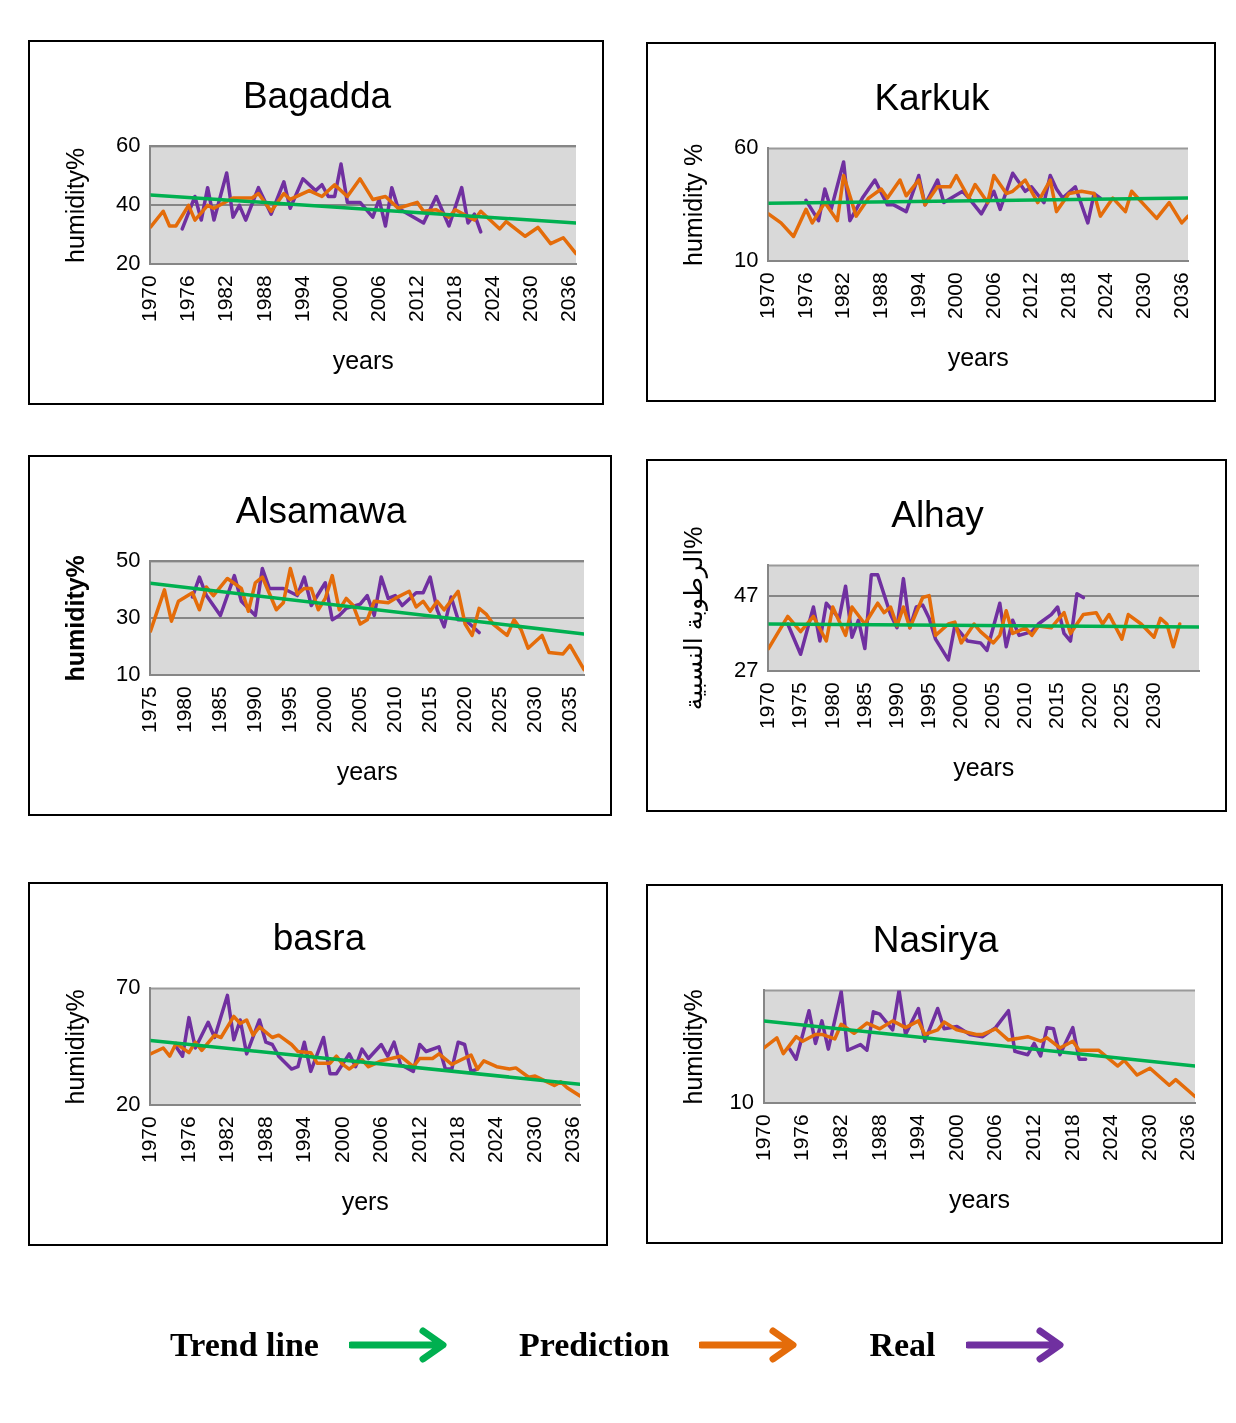 This screenshot has height=1423, width=1236. I want to click on chart-title: Karkuk, so click(932, 98).